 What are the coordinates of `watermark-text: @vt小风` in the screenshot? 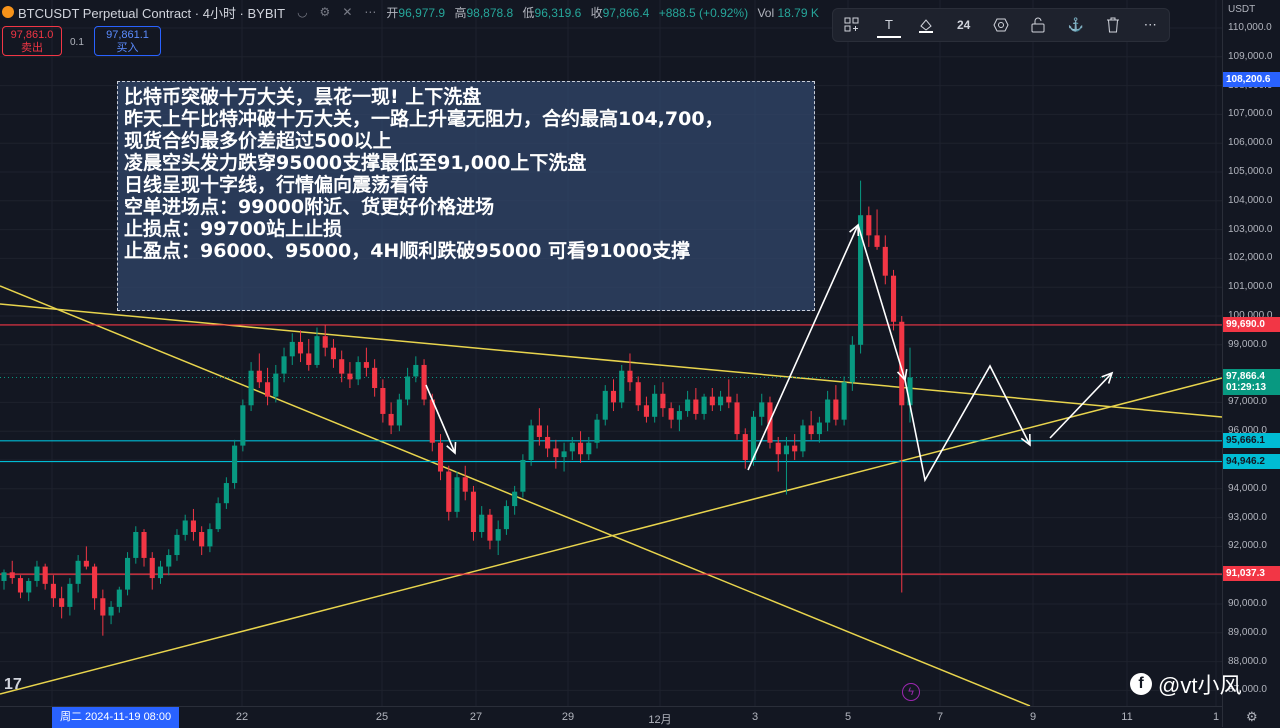 It's located at (1200, 685).